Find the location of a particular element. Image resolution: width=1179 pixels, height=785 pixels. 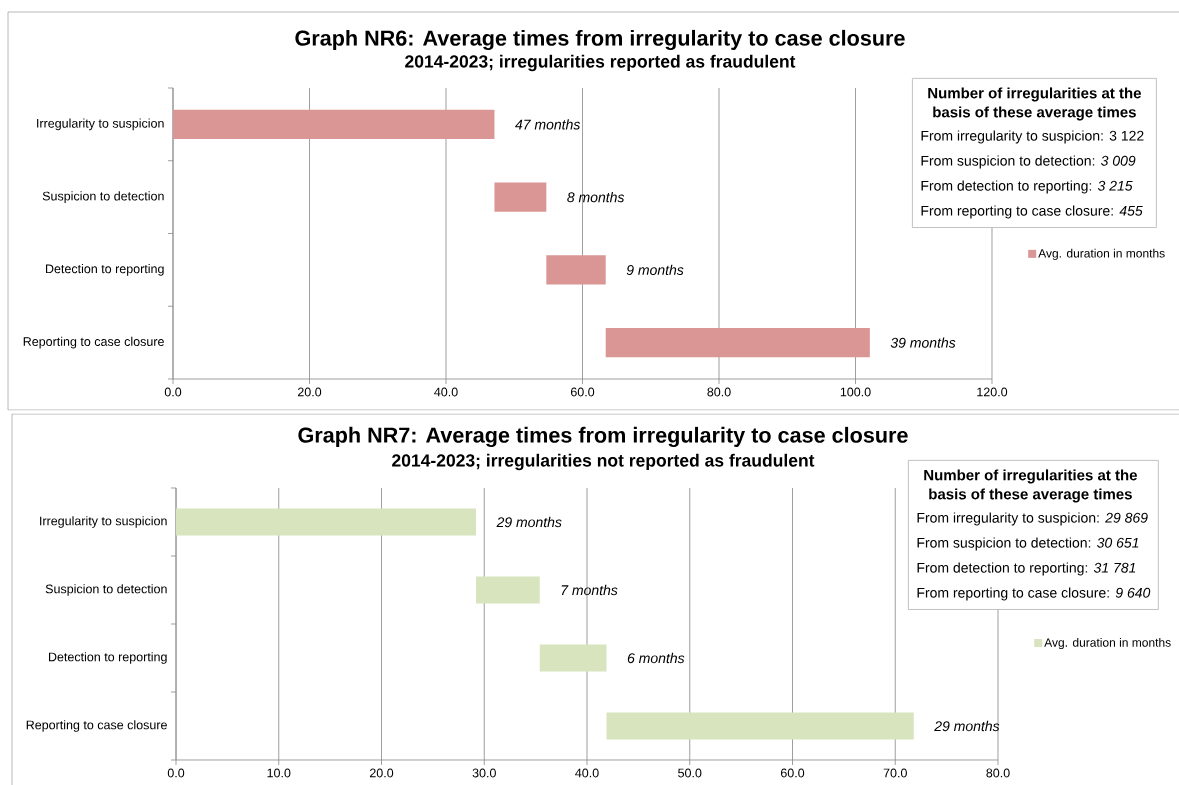

annotation: 6 months is located at coordinates (656, 658).